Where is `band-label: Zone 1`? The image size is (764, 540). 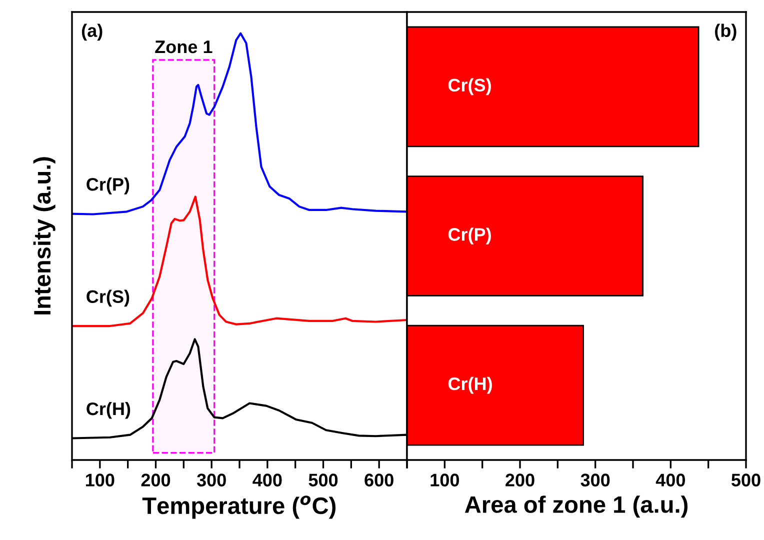
band-label: Zone 1 is located at coordinates (183, 47).